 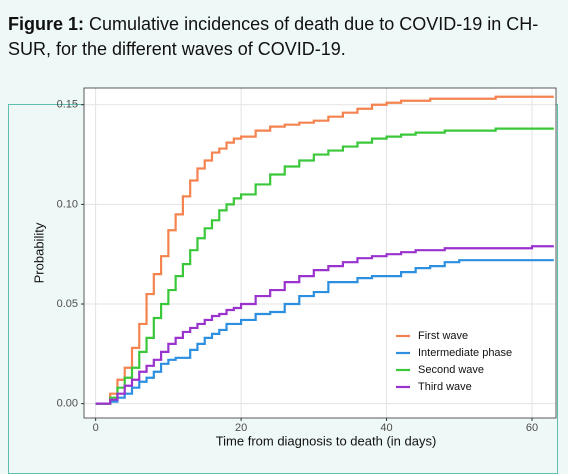 What do you see at coordinates (96, 428) in the screenshot?
I see `x-tick-label: 0` at bounding box center [96, 428].